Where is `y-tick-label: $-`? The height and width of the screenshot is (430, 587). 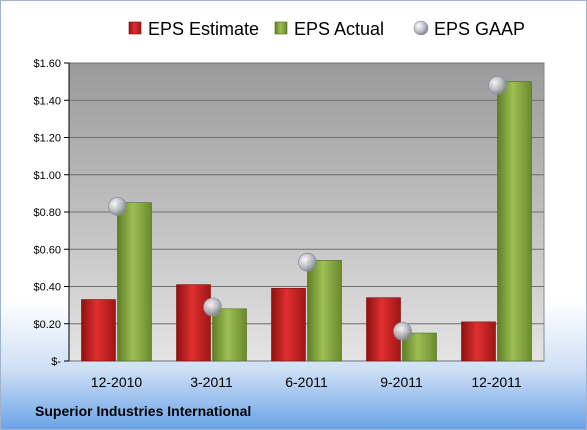
y-tick-label: $- is located at coordinates (56, 362).